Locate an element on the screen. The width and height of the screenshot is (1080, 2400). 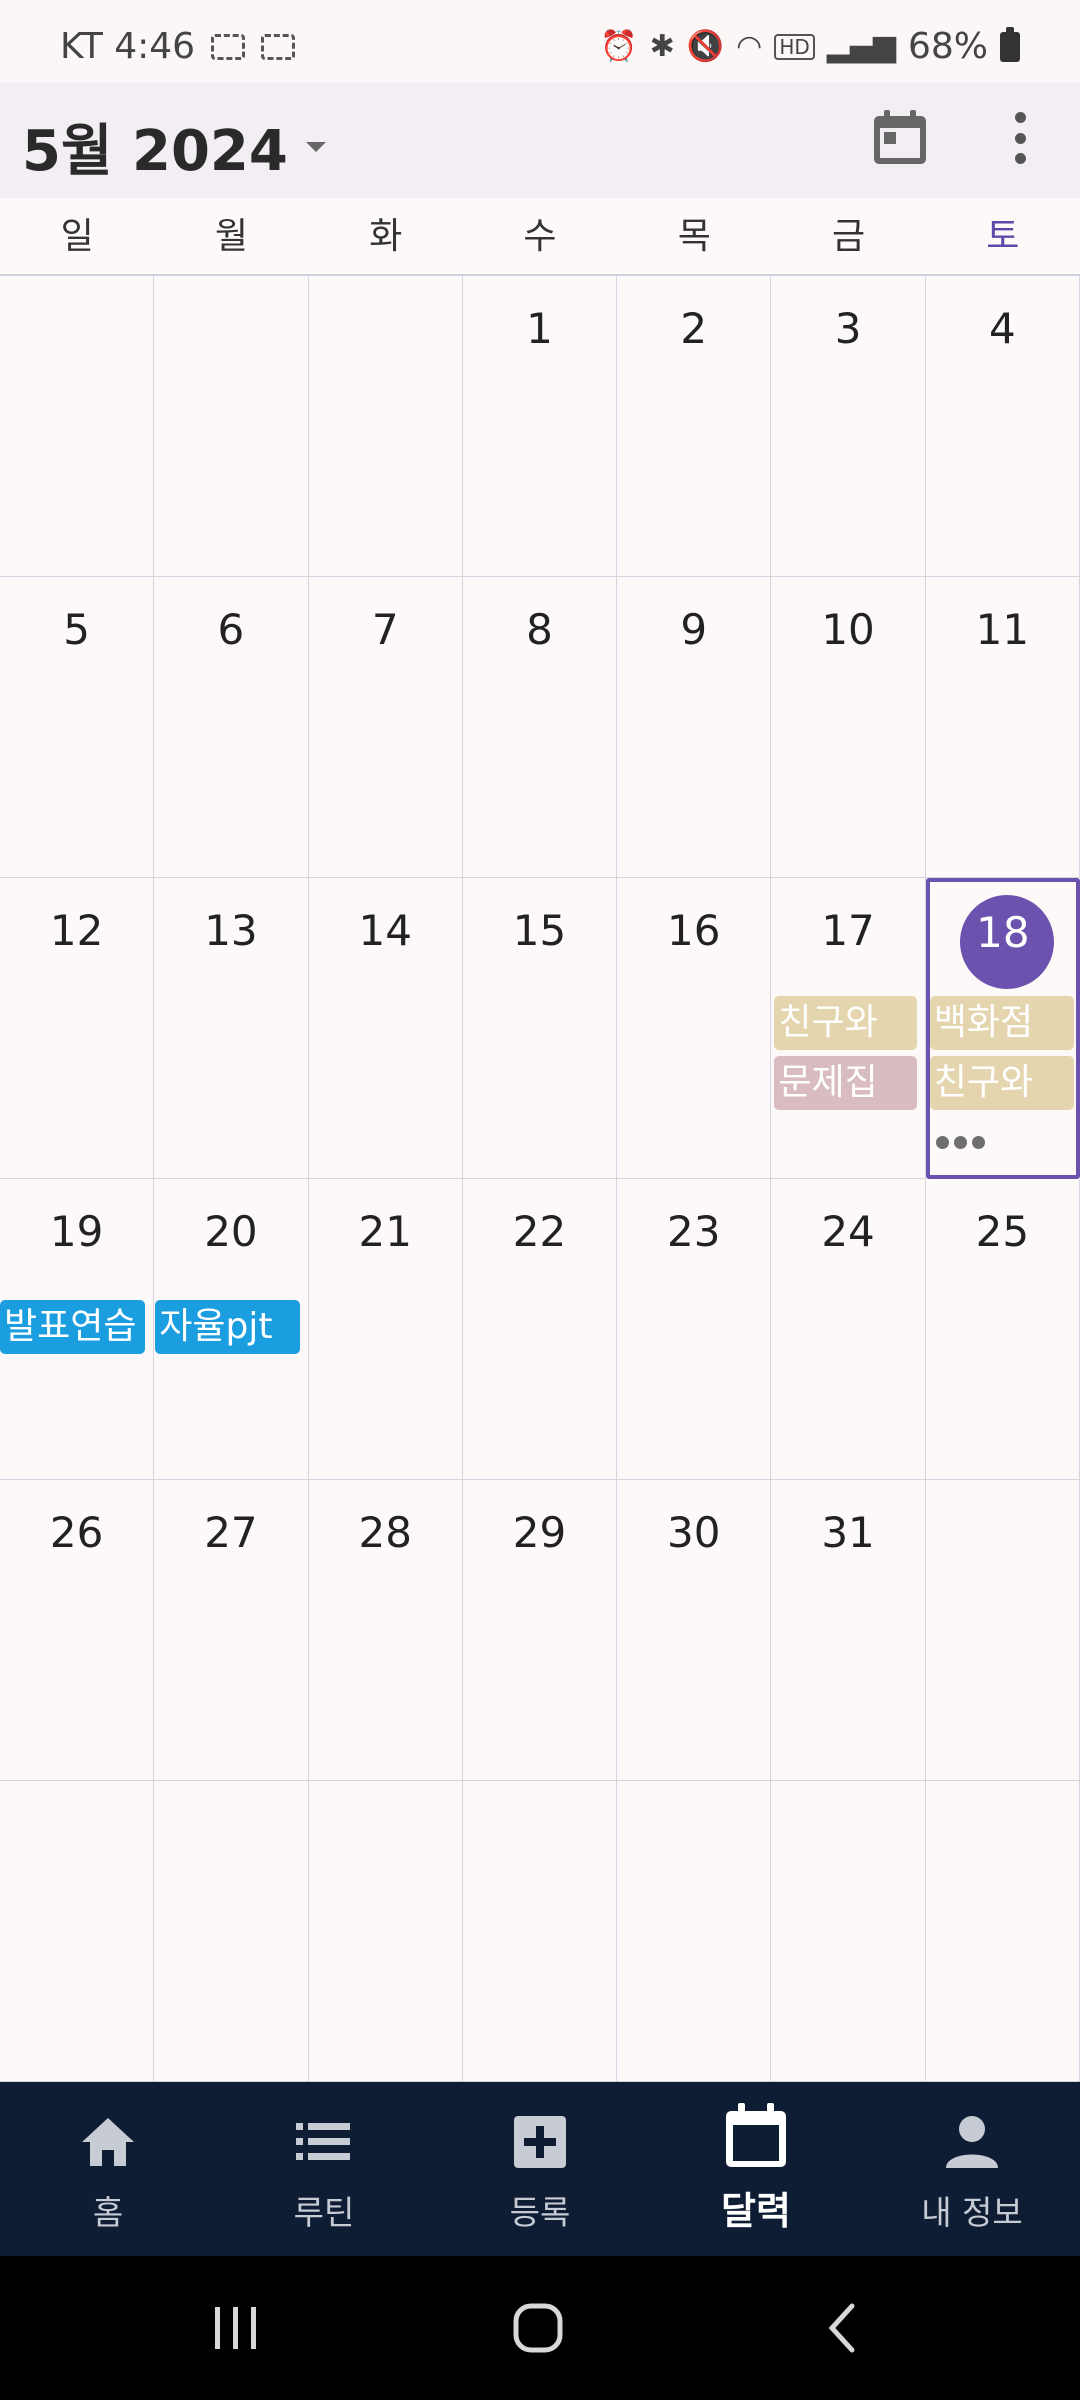
day-cell: 24 is located at coordinates (848, 1329).